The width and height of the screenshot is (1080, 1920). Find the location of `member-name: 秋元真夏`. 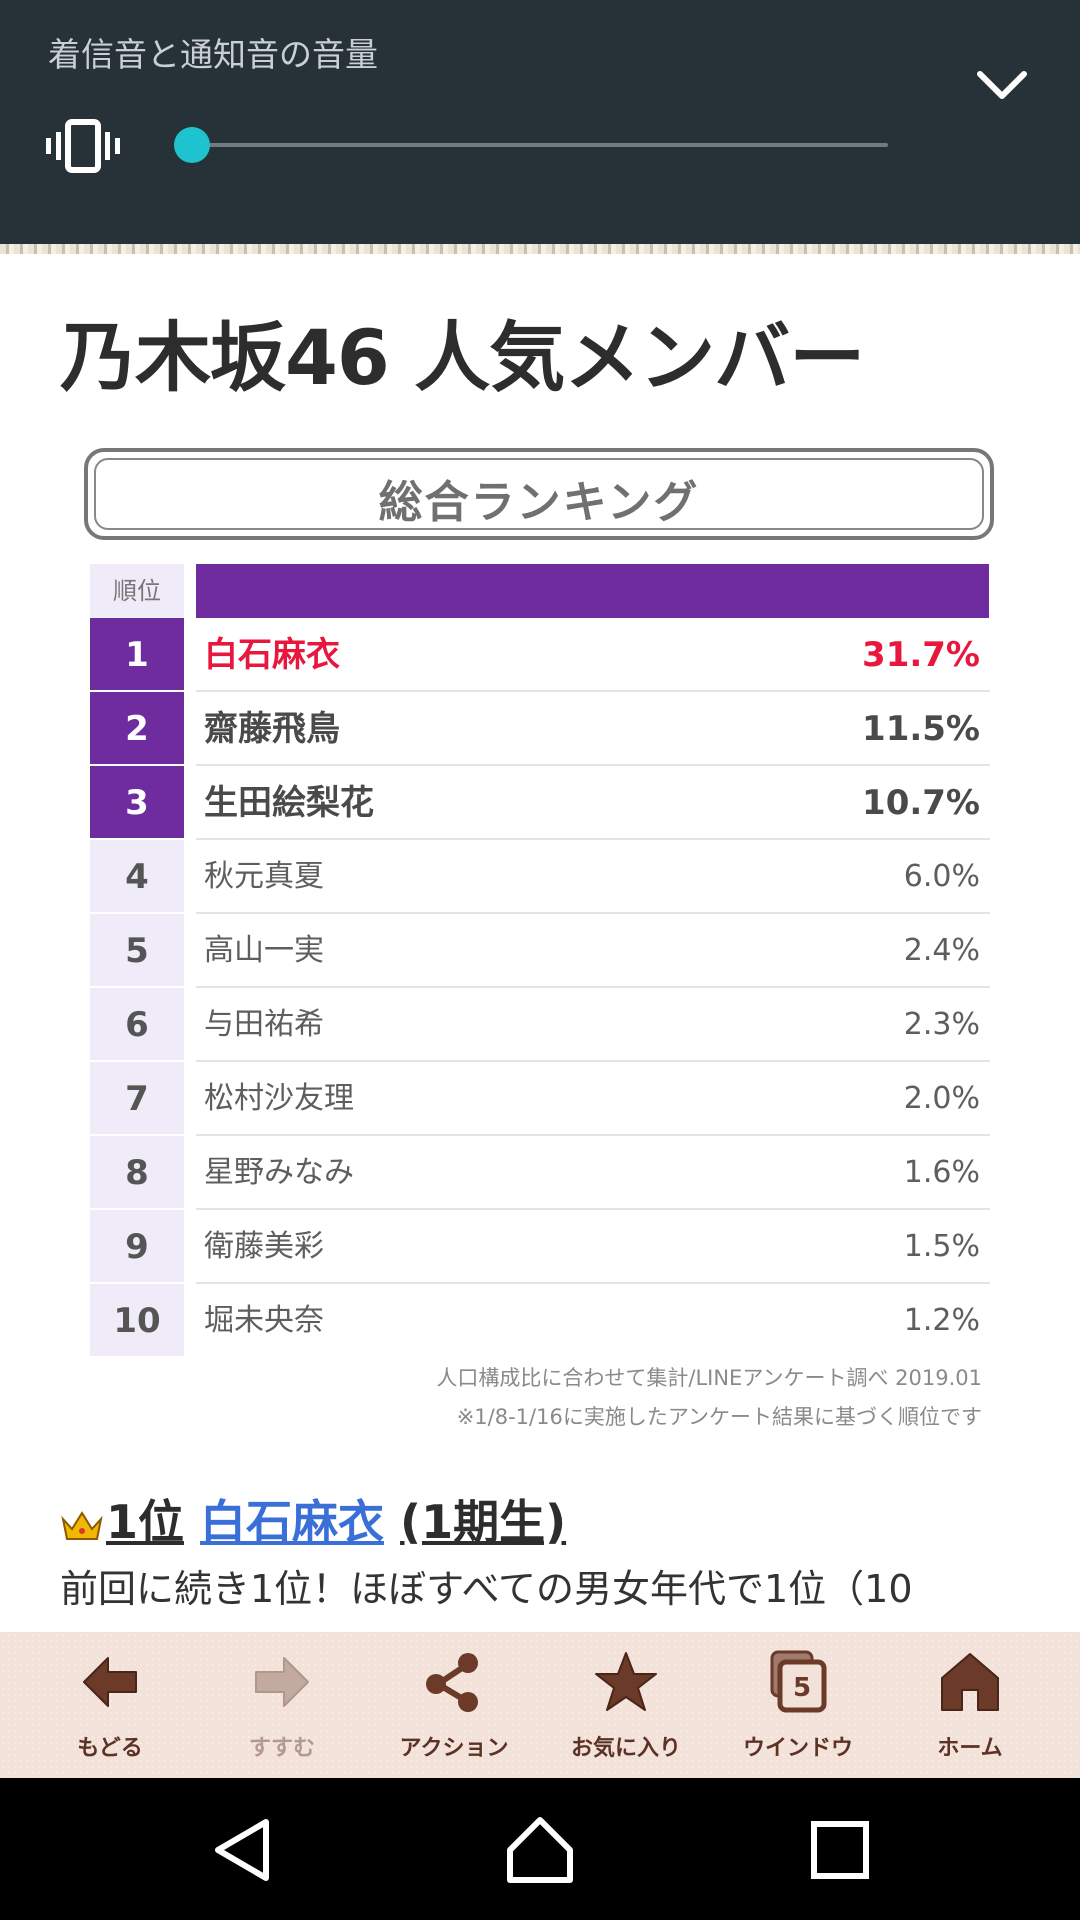

member-name: 秋元真夏 is located at coordinates (264, 876).